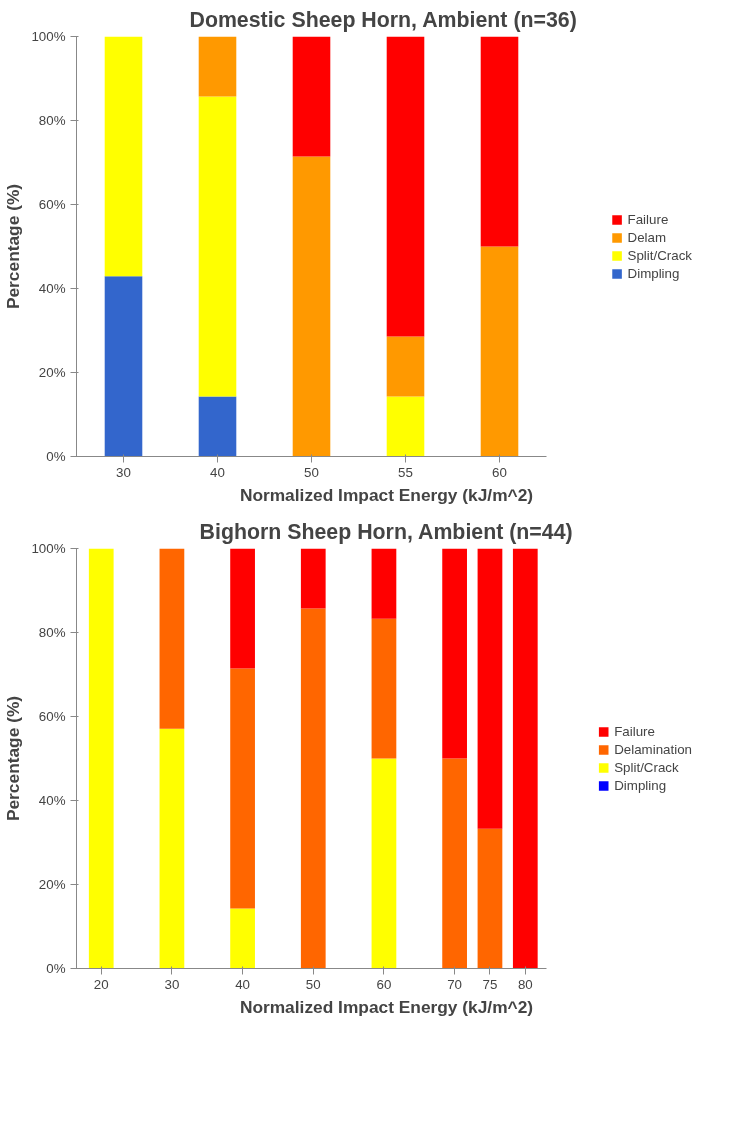 This screenshot has height=1132, width=737. I want to click on x-tick-label: 80, so click(525, 984).